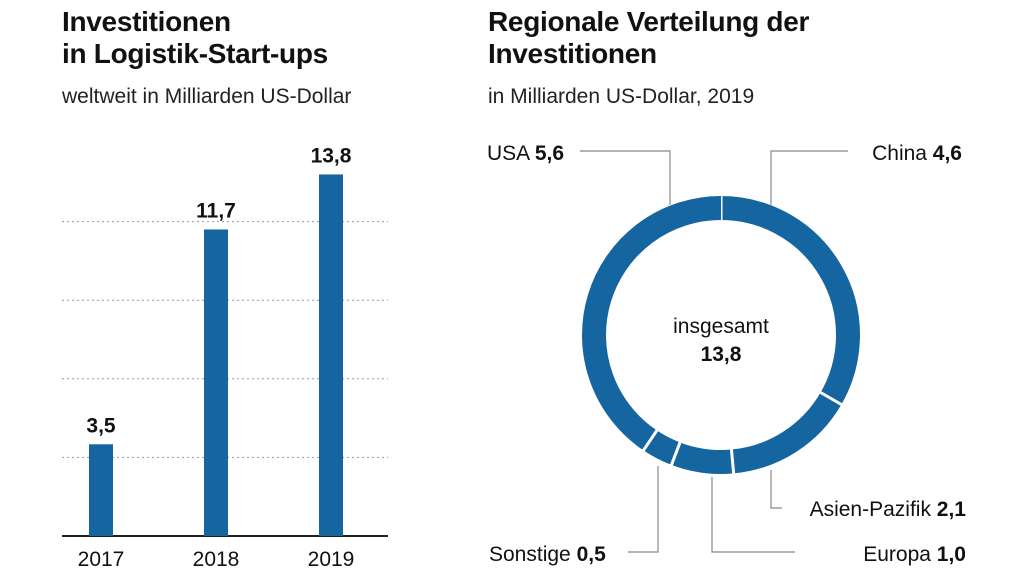 This screenshot has width=1024, height=576. I want to click on bar-chart-title-line2: in Logistik-Start-ups, so click(195, 53).